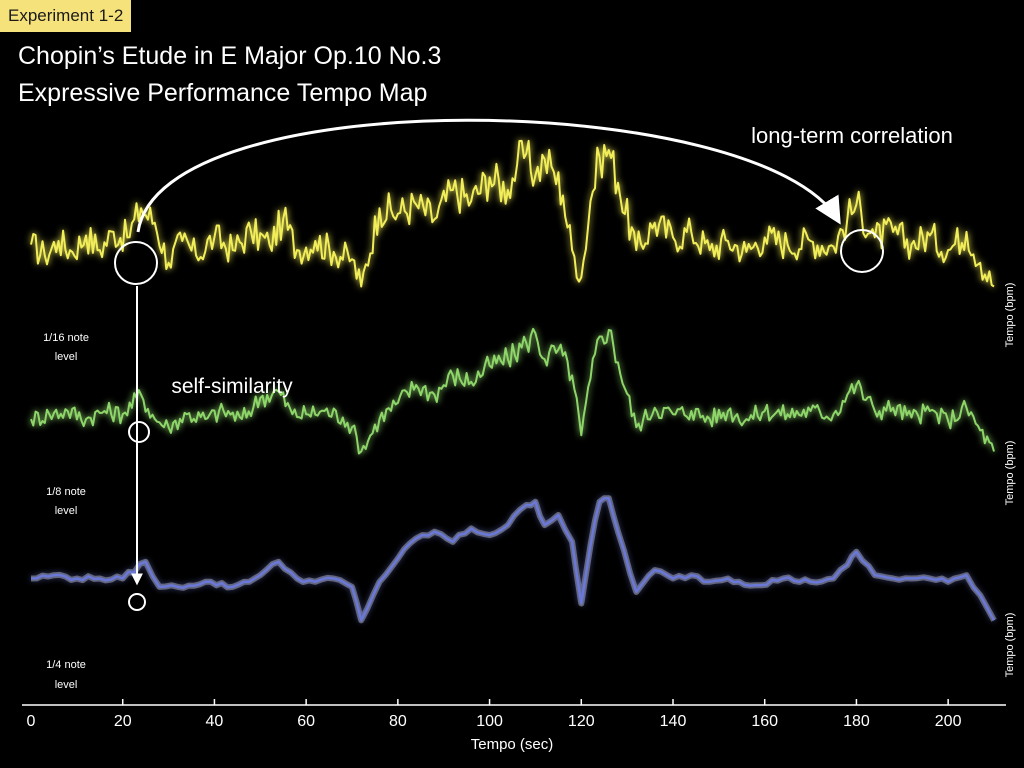  What do you see at coordinates (139, 432) in the screenshot?
I see `highlight-circle-eighth` at bounding box center [139, 432].